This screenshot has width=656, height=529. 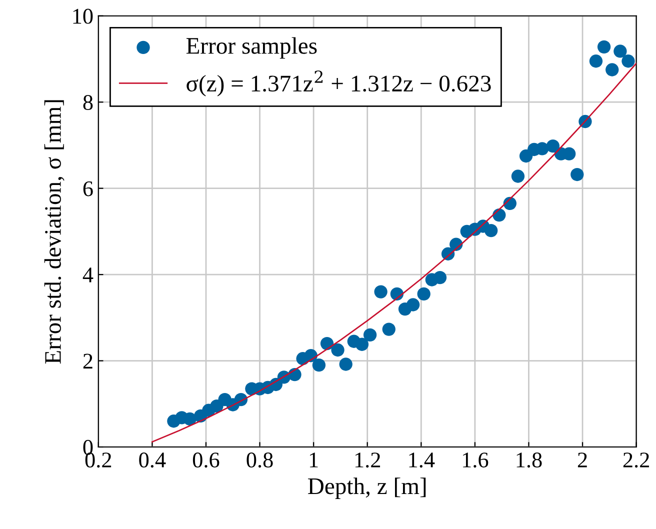 What do you see at coordinates (54, 232) in the screenshot?
I see `y-axis-title: Error std. deviation, σ [mm]` at bounding box center [54, 232].